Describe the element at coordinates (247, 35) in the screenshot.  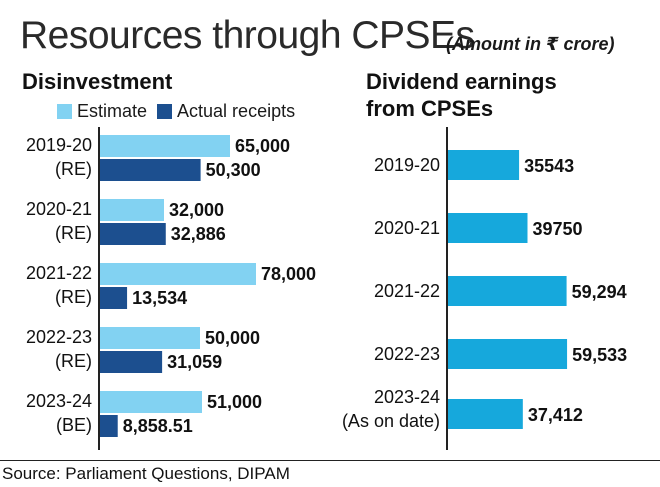
I see `page-title: Resources through CPSEs` at that location.